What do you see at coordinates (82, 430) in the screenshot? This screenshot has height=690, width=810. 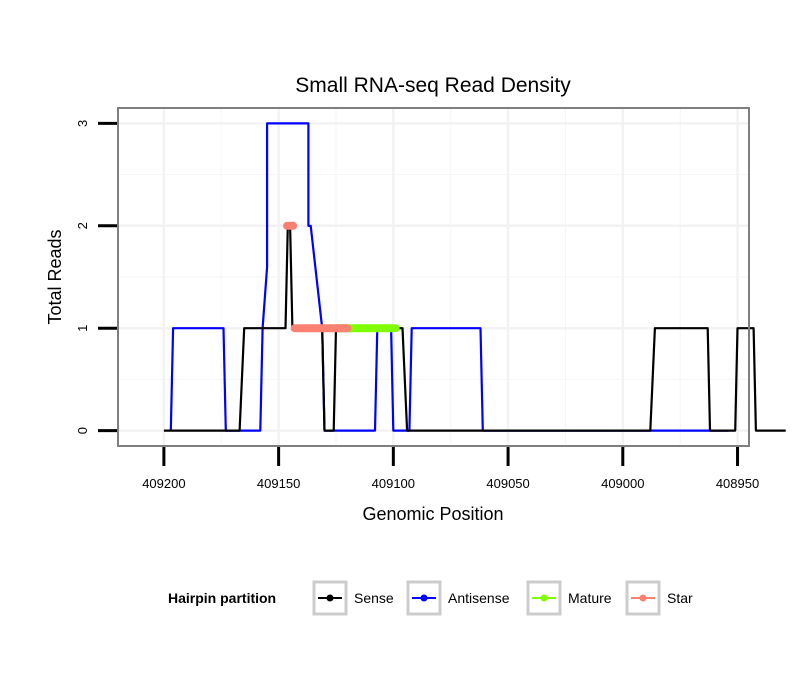 I see `y-tick-label: 0` at bounding box center [82, 430].